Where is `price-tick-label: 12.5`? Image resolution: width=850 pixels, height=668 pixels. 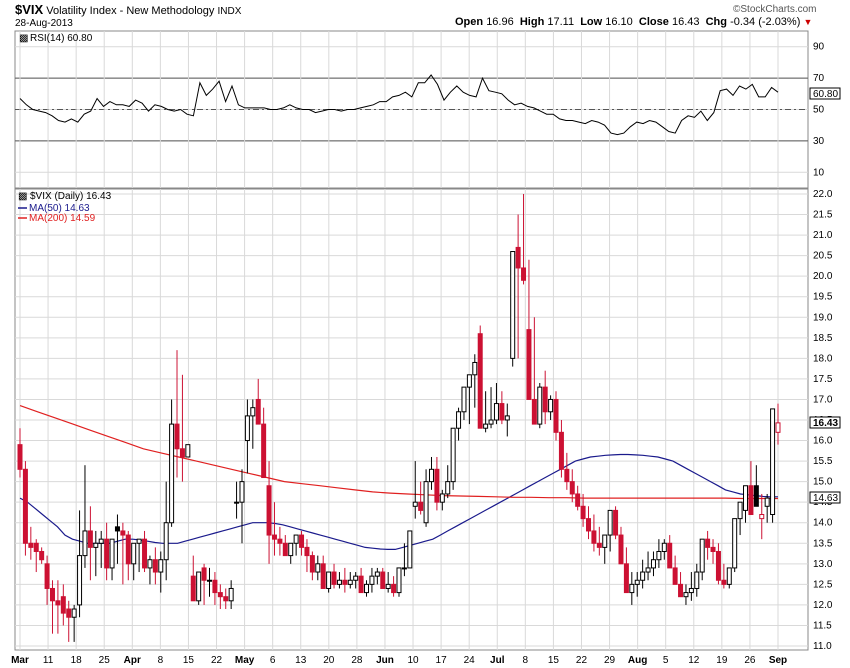
price-tick-label: 12.5 is located at coordinates (823, 584).